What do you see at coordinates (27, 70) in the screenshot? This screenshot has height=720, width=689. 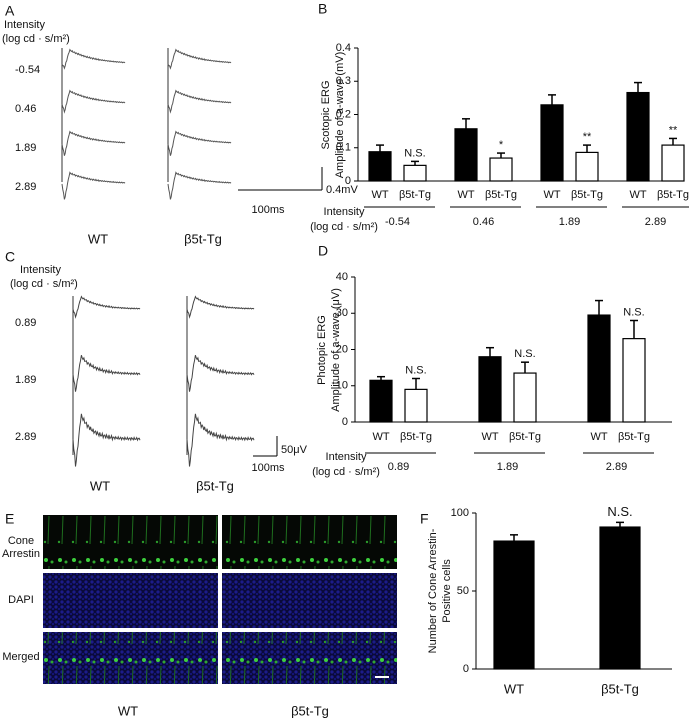 I see `intensity-value: -0.54` at bounding box center [27, 70].